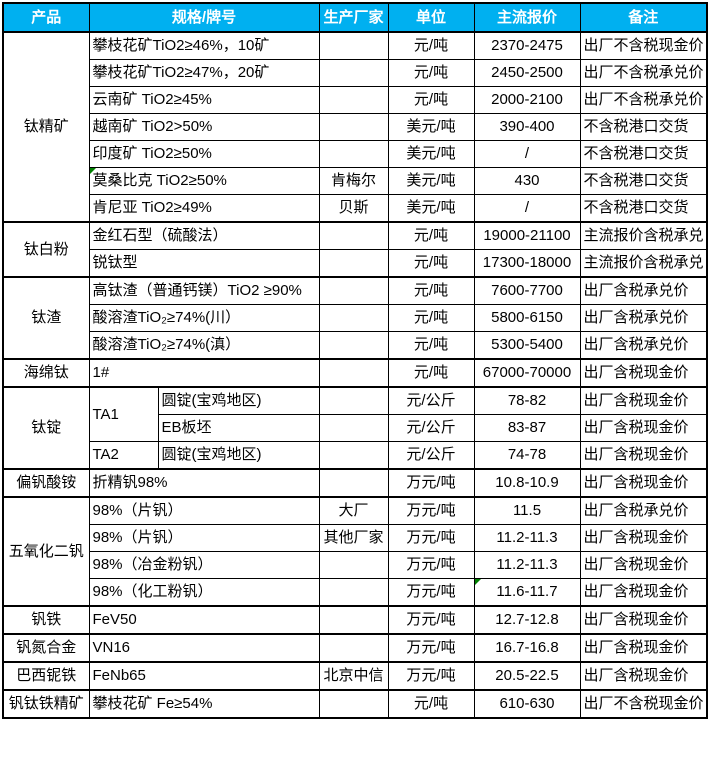  Describe the element at coordinates (527, 290) in the screenshot. I see `price-cell: 7600-7700` at that location.